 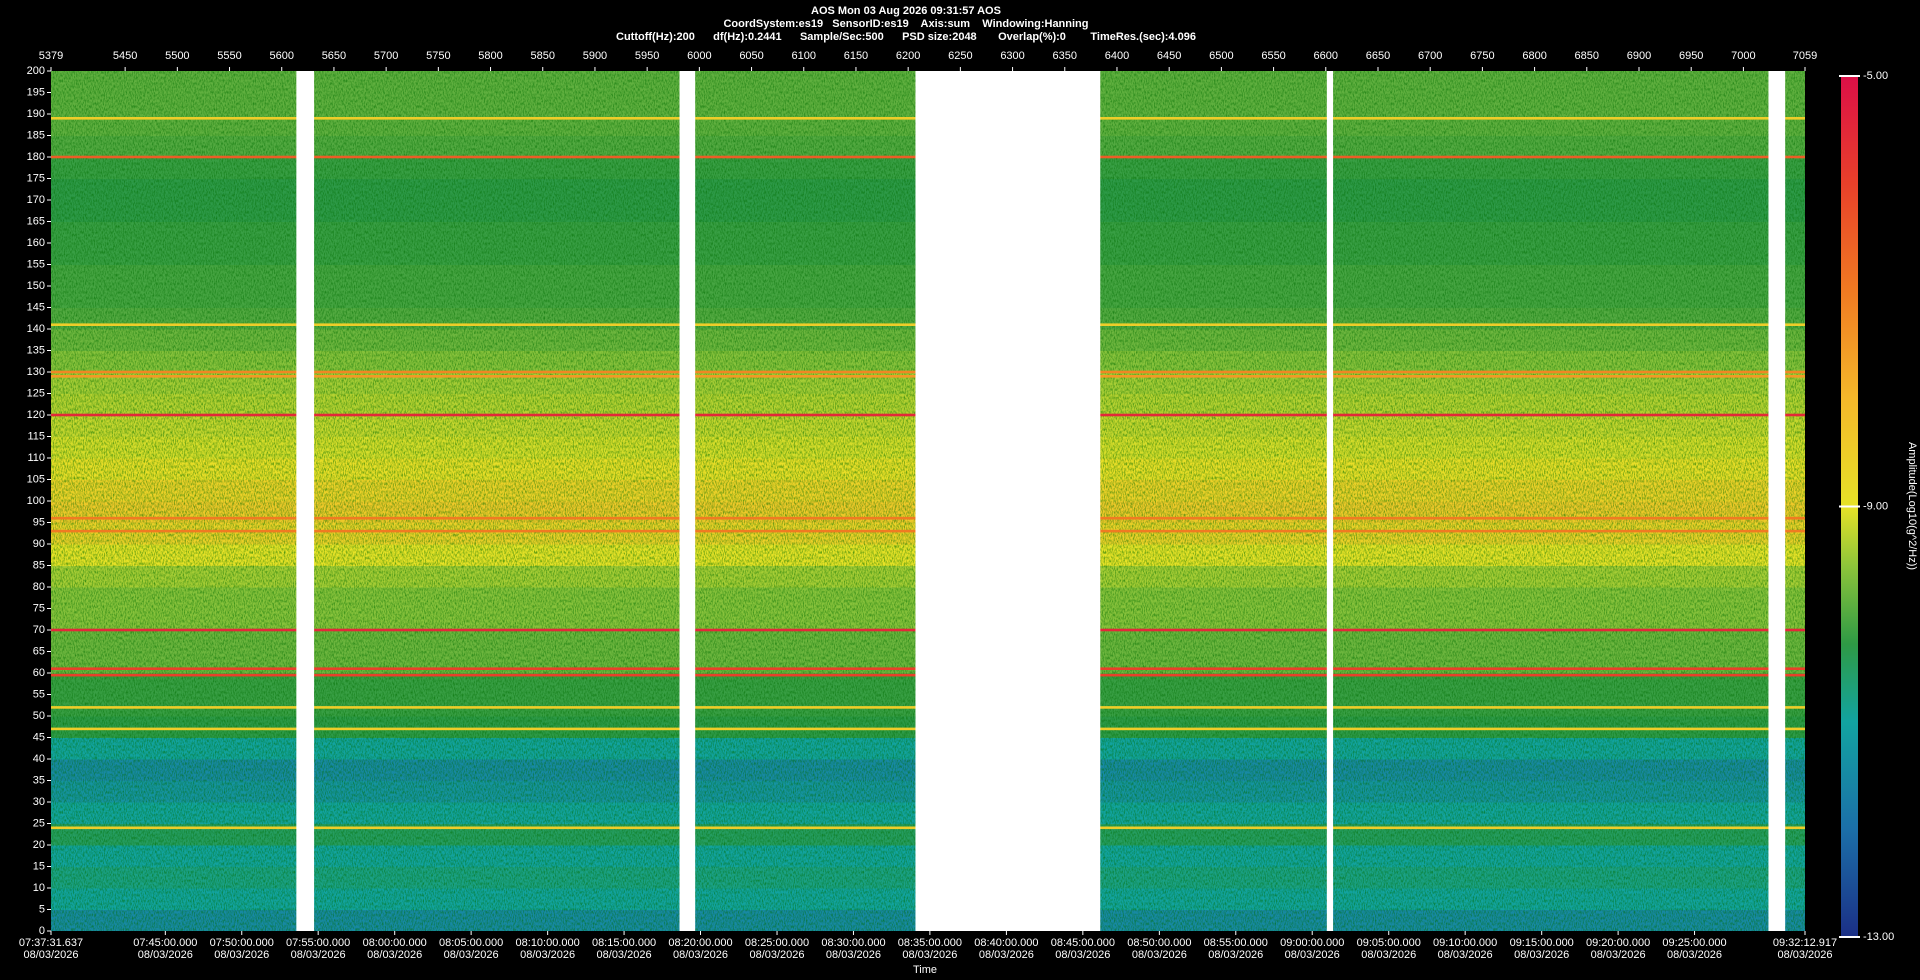 What do you see at coordinates (1805, 56) in the screenshot?
I see `x-top-tick-label: 7059` at bounding box center [1805, 56].